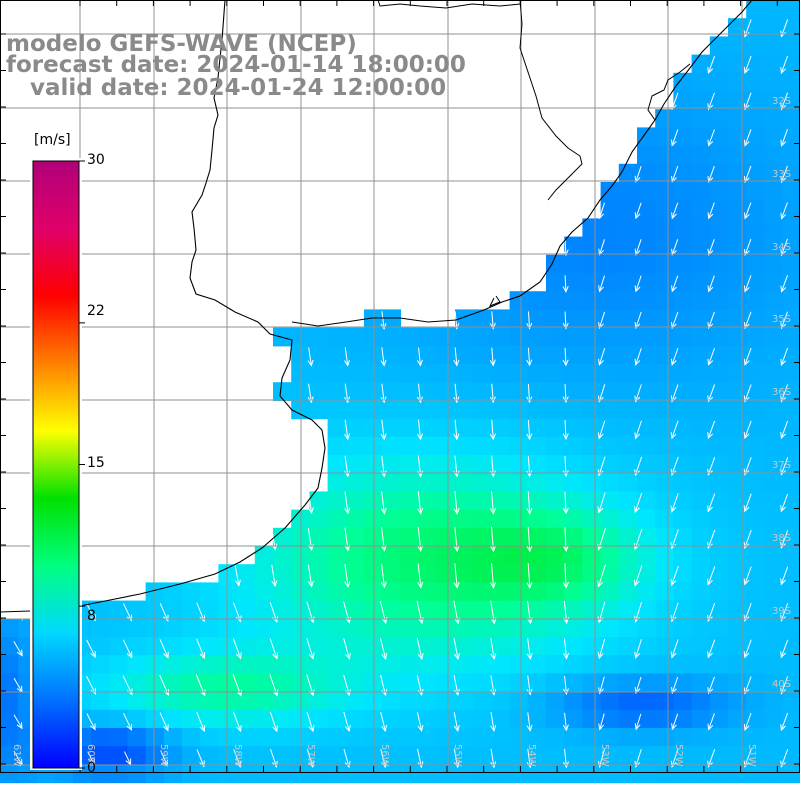  What do you see at coordinates (781, 465) in the screenshot?
I see `latitude-label: 37S` at bounding box center [781, 465].